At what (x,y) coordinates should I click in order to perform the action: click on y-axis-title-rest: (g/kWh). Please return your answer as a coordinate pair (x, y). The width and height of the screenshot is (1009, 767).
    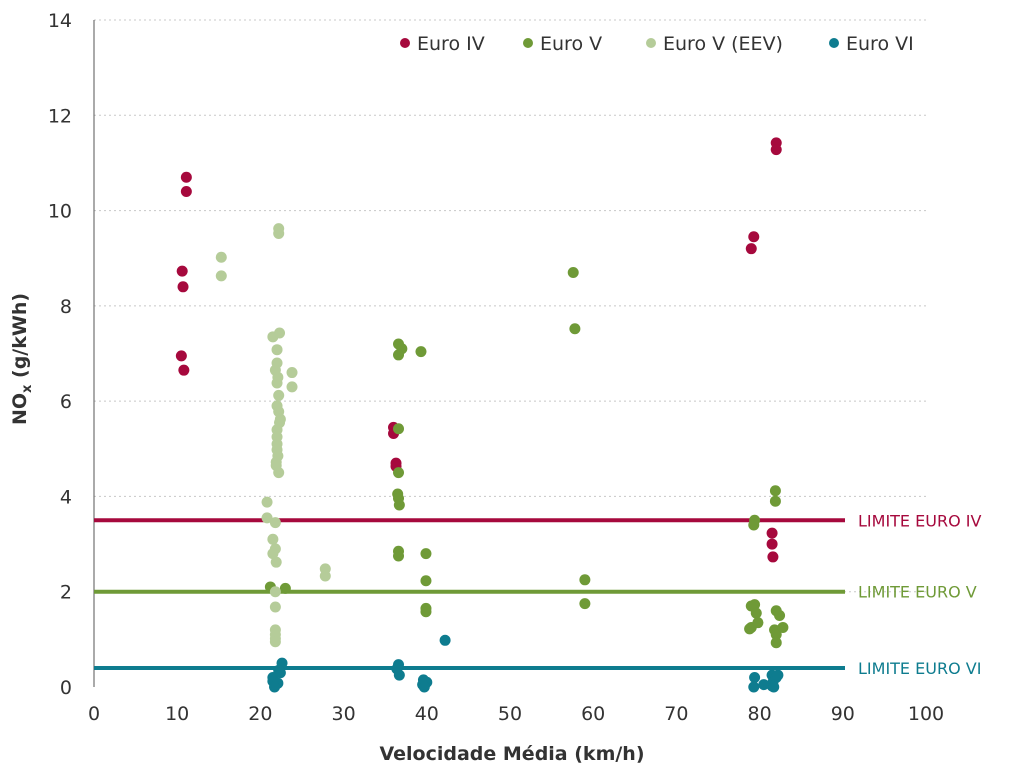
    Looking at the image, I should click on (20, 339).